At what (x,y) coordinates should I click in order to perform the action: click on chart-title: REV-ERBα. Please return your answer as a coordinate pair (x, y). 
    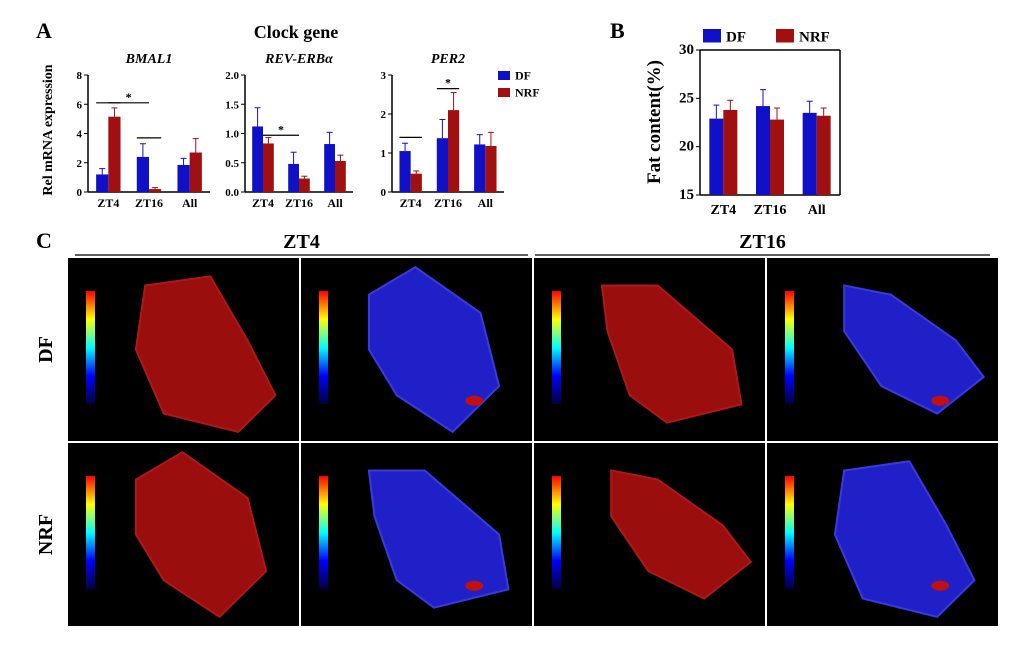
    Looking at the image, I should click on (298, 59).